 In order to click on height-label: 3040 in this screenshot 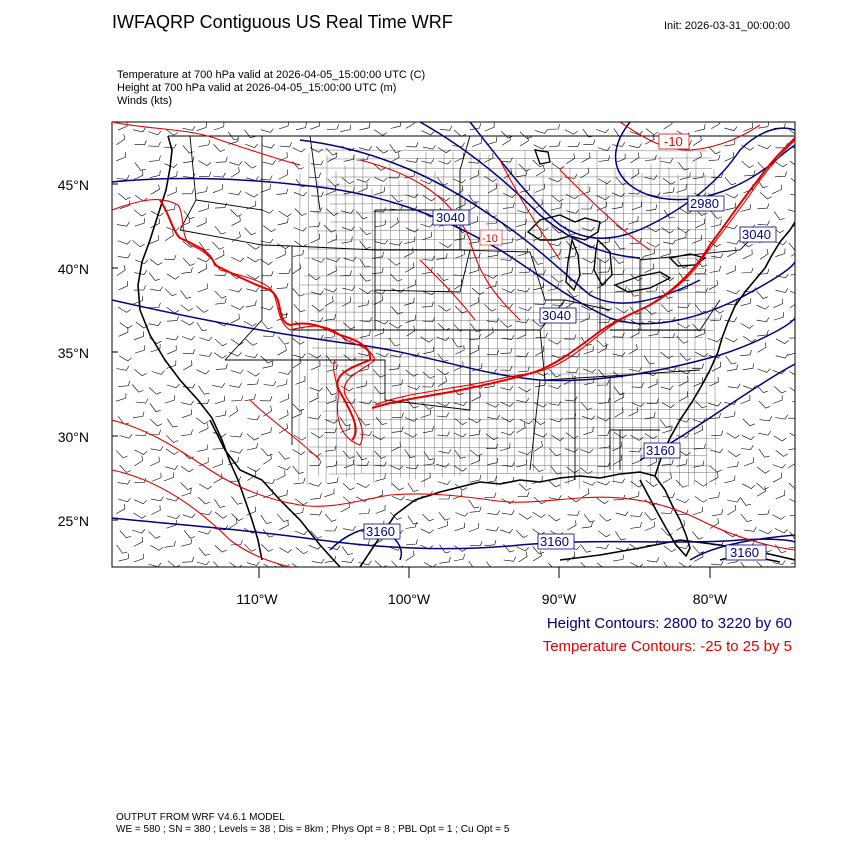, I will do `click(450, 217)`.